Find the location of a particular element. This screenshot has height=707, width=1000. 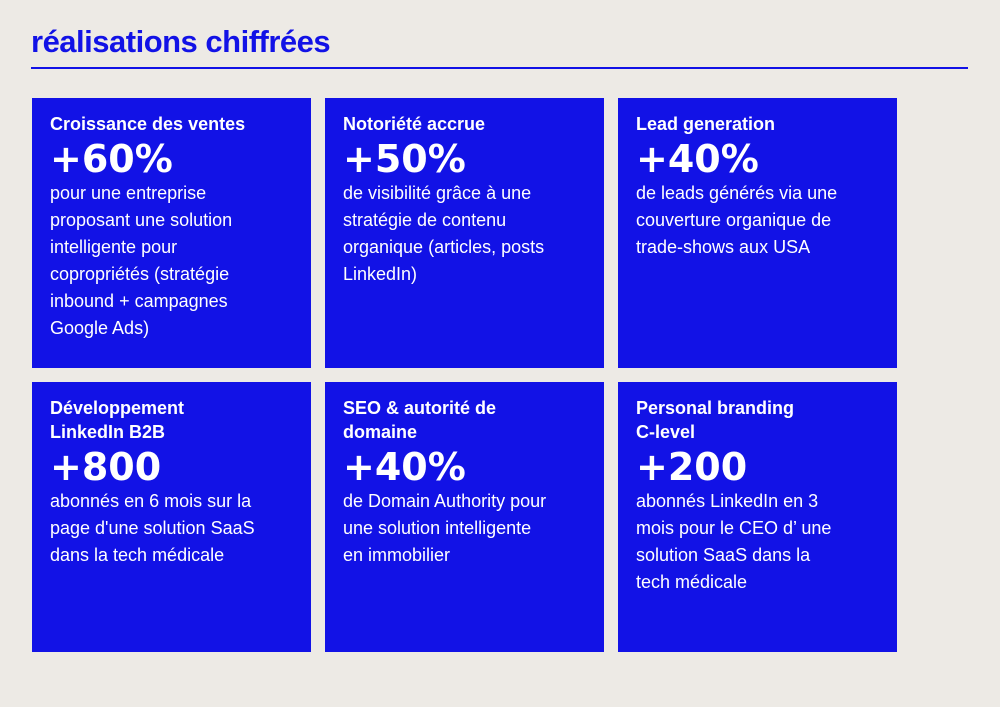

stat-card-title: Lead generation is located at coordinates (706, 124).